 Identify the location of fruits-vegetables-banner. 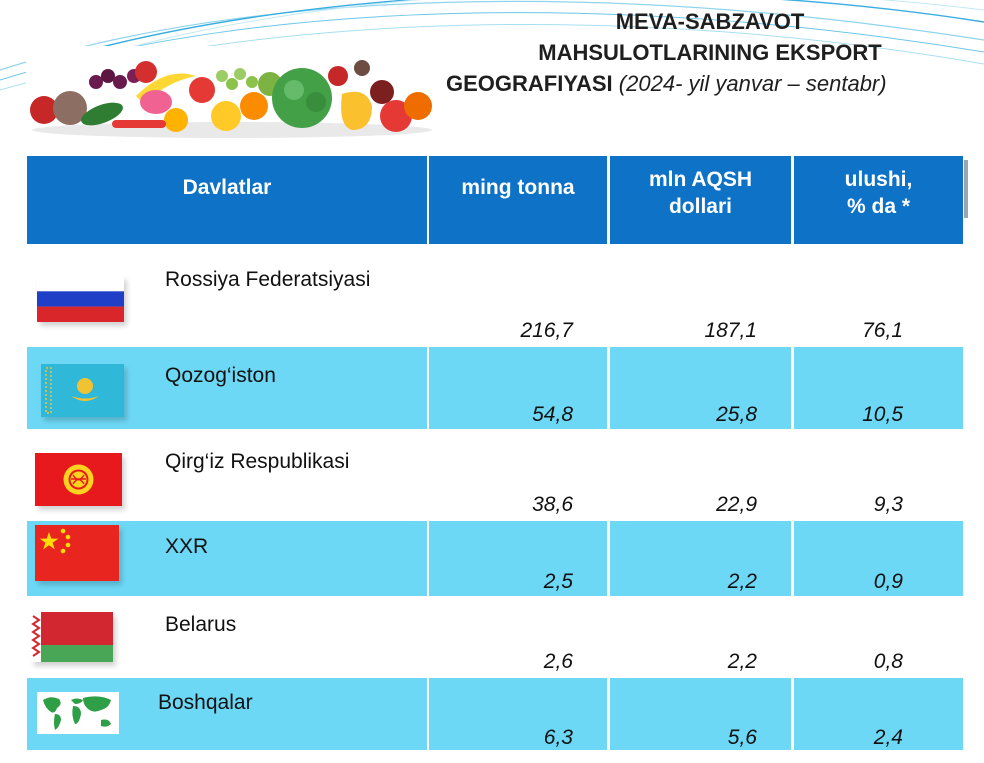
(232, 92).